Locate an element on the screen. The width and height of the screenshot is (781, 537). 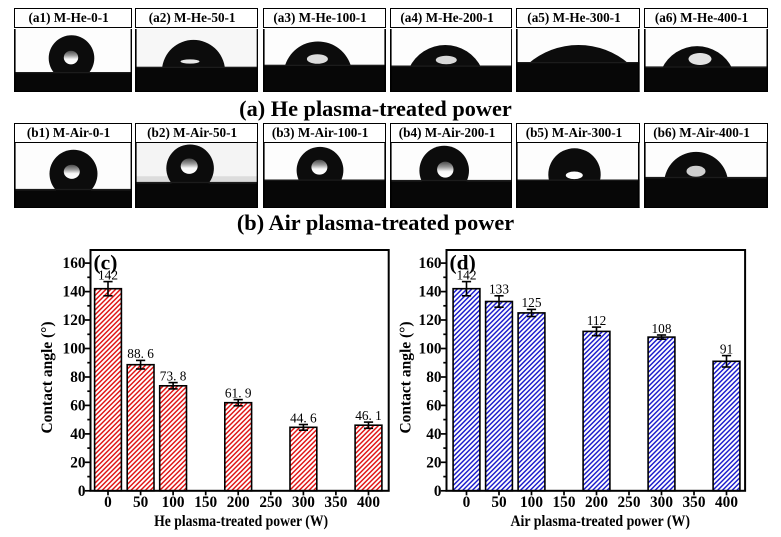
svg-text: He plasma-treated power (W) is located at coordinates (241, 520).